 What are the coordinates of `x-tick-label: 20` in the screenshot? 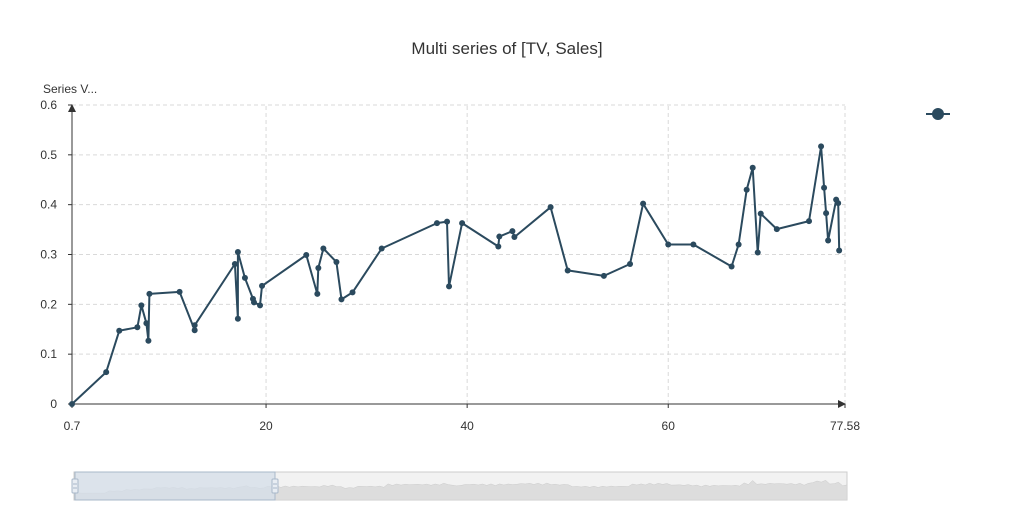 It's located at (266, 426).